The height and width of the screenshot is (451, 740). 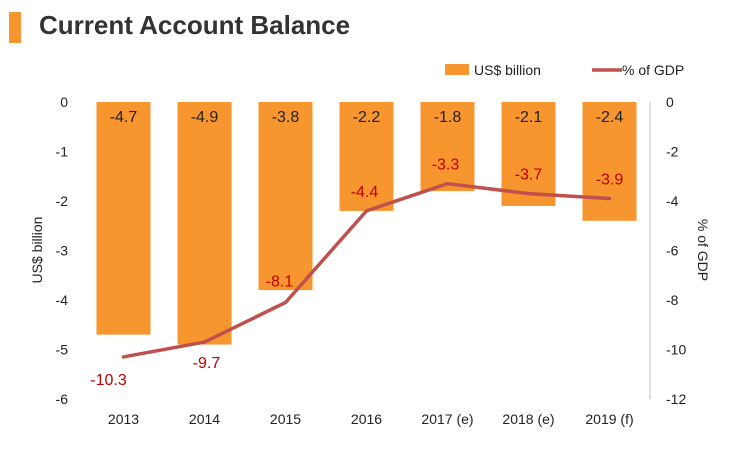 I want to click on y-axis-title: US$ billion, so click(x=37, y=250).